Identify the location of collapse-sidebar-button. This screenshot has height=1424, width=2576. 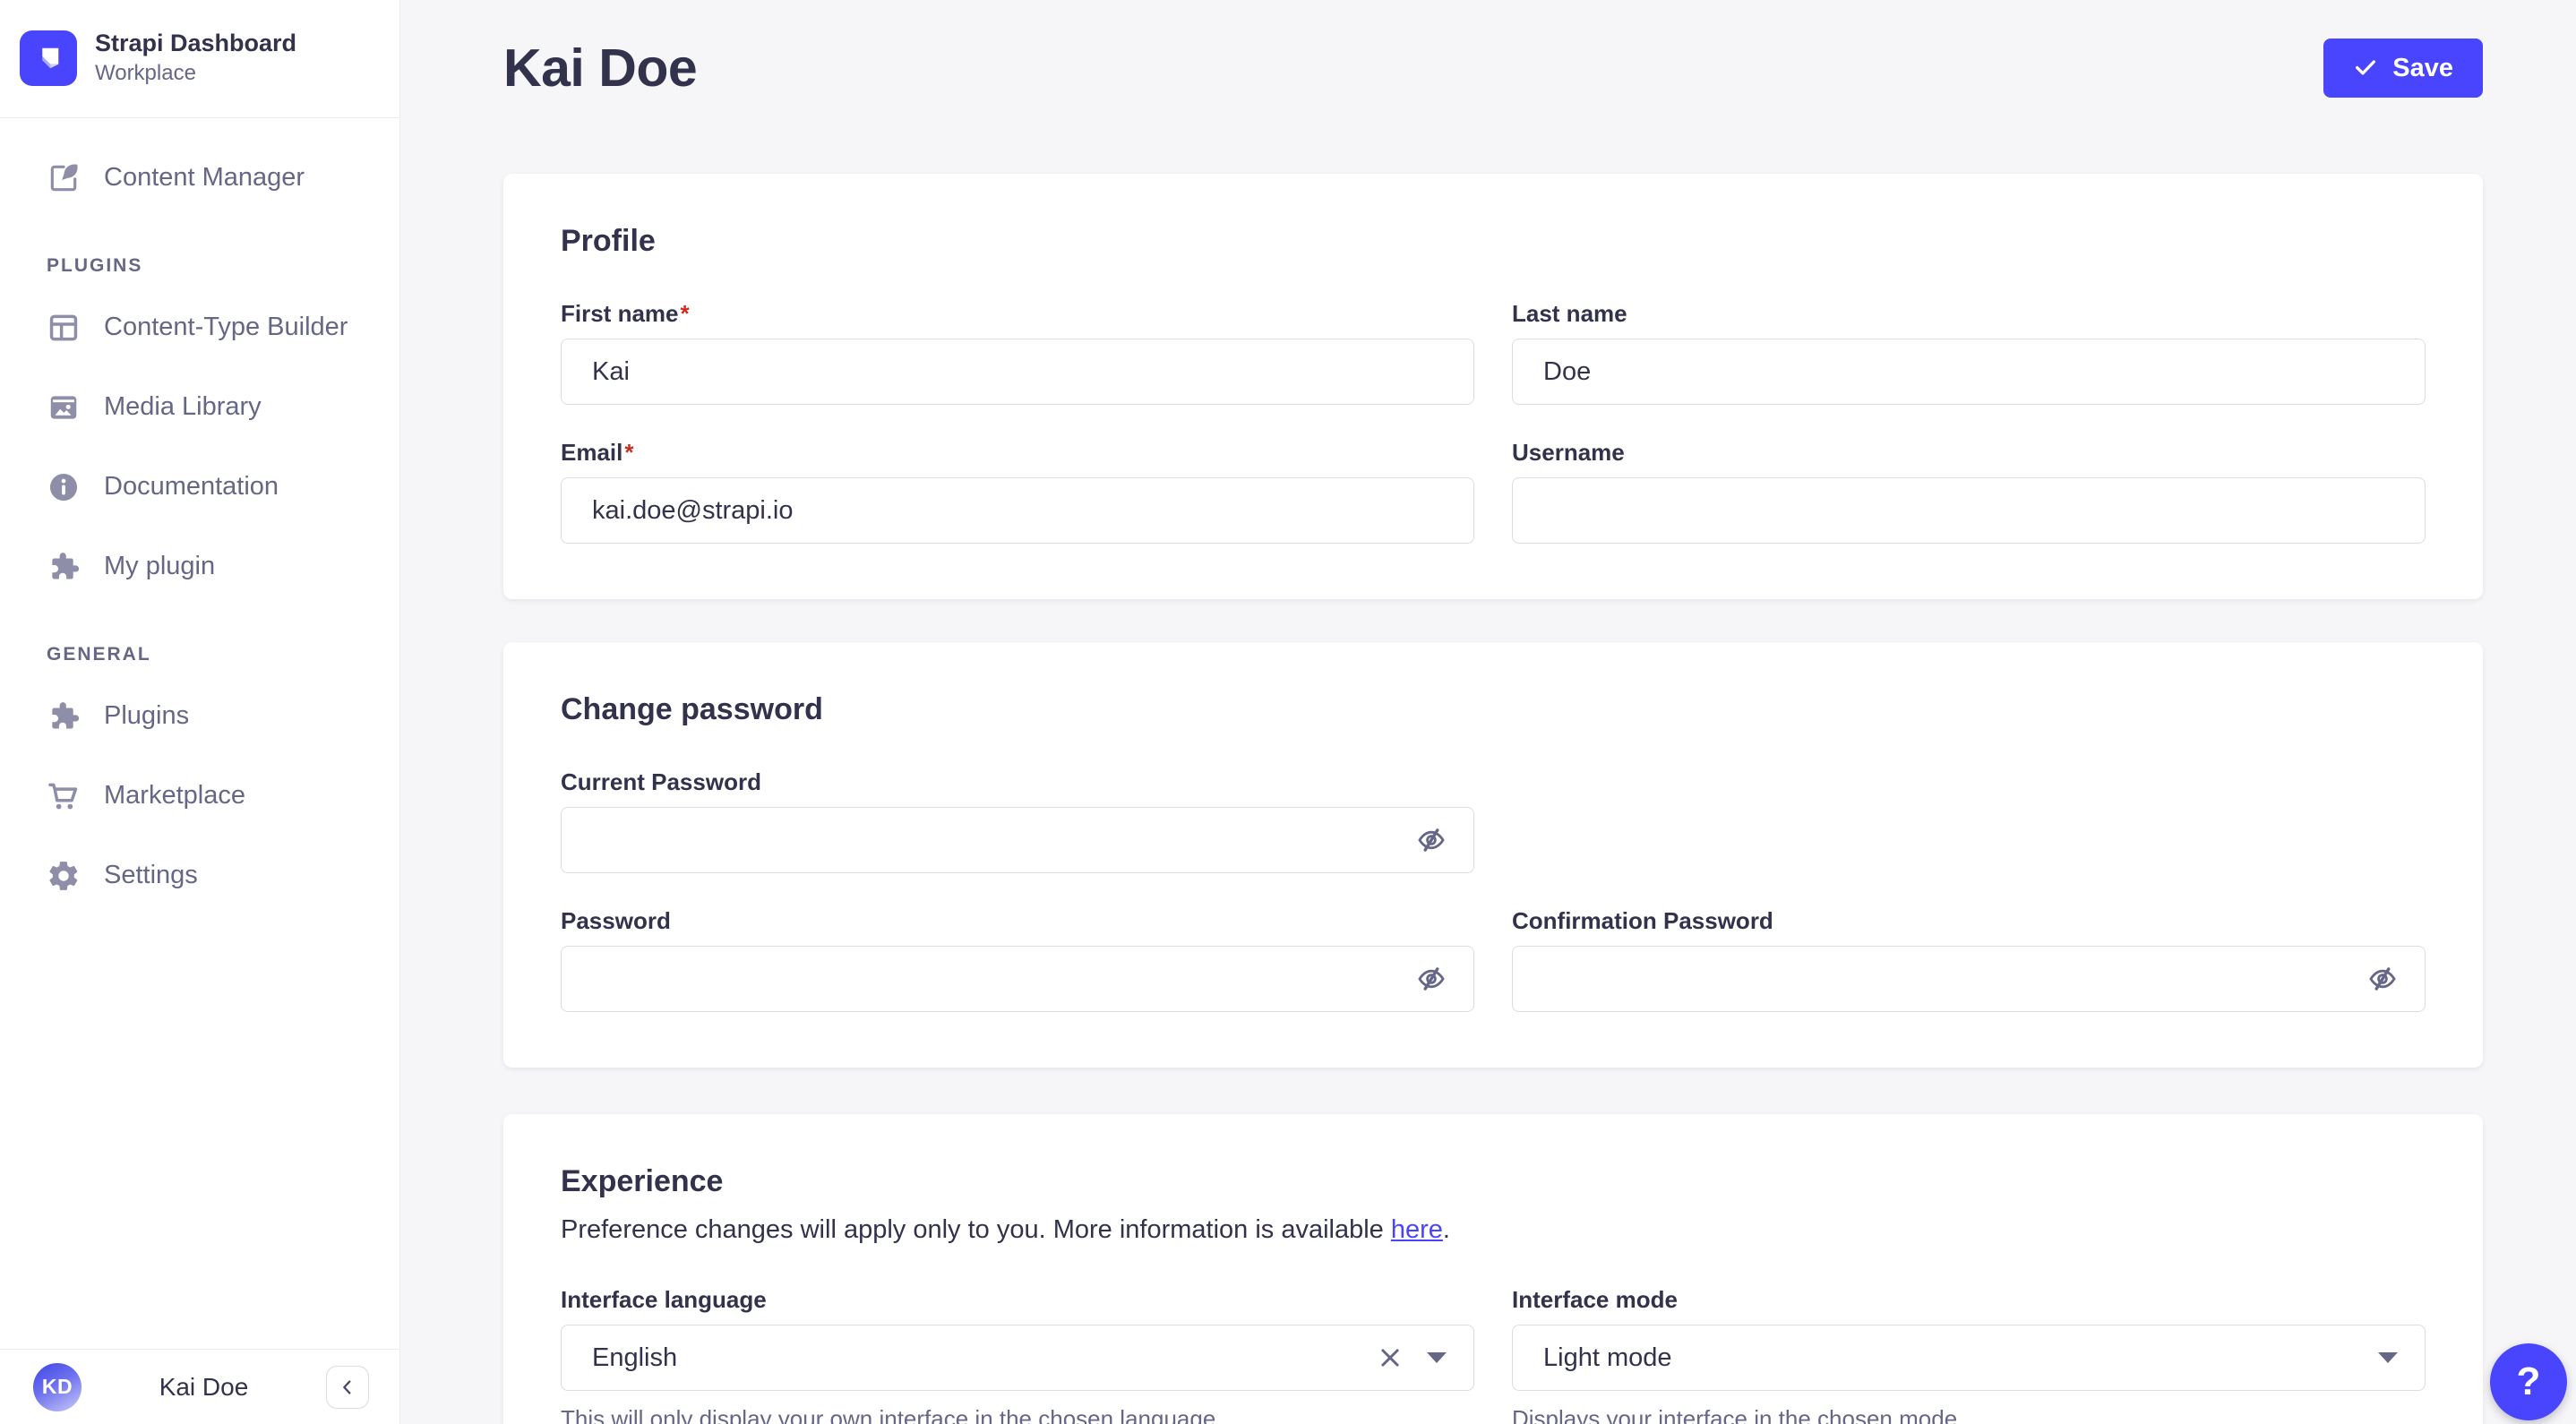
(347, 1387).